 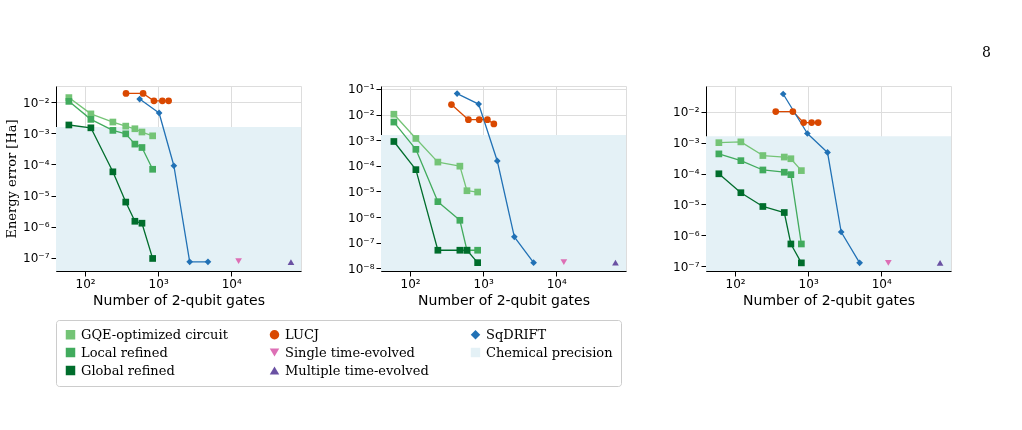 I want to click on legend-label: Chemical precision, so click(x=550, y=352).